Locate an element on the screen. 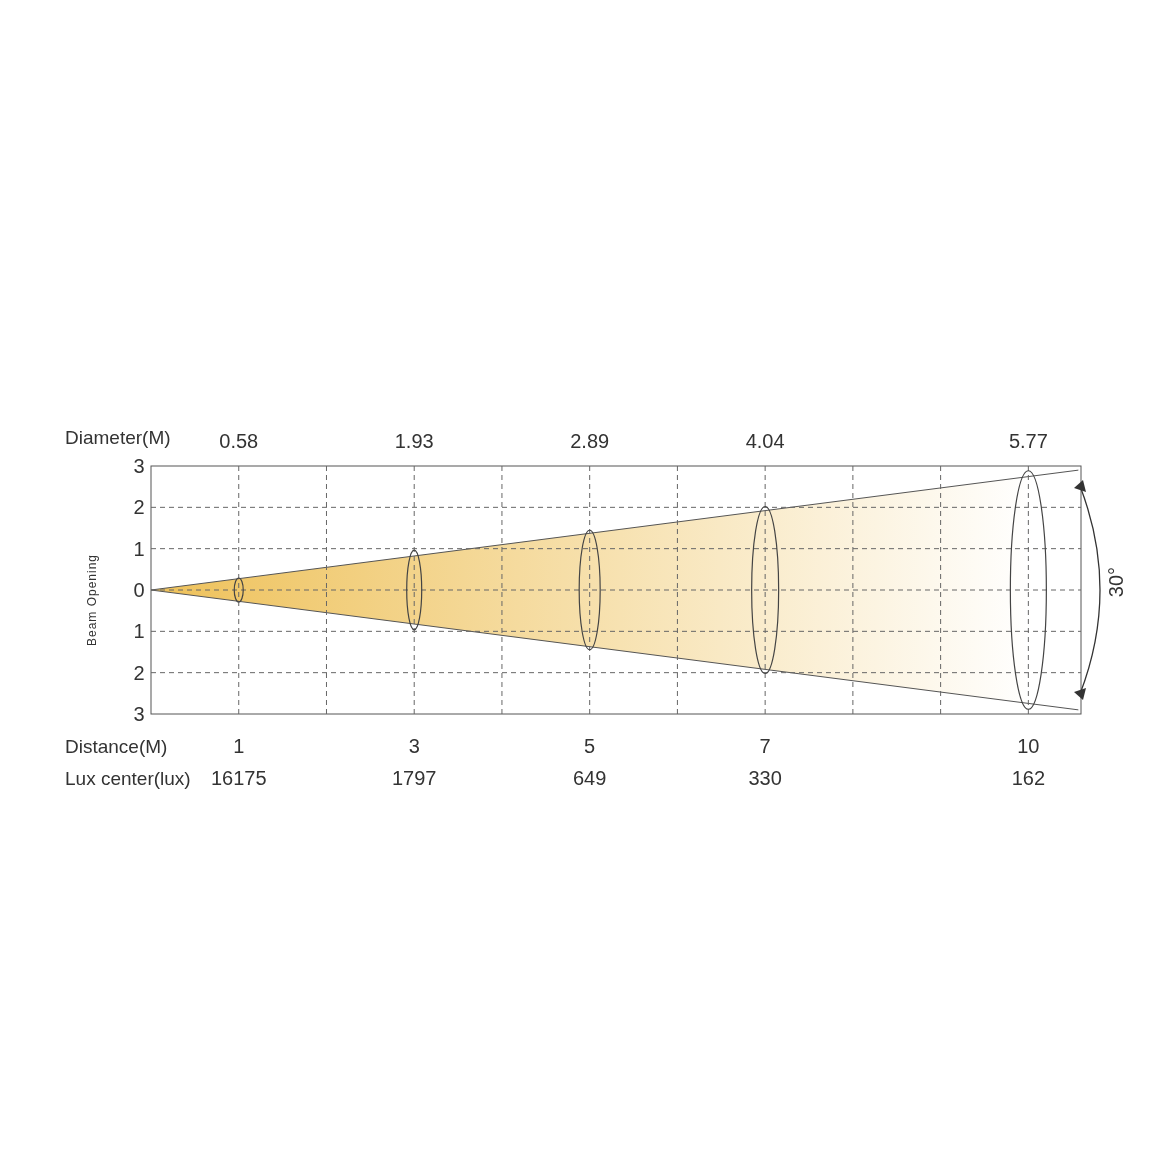 This screenshot has width=1157, height=1157. x-tick-label: 1 is located at coordinates (239, 746).